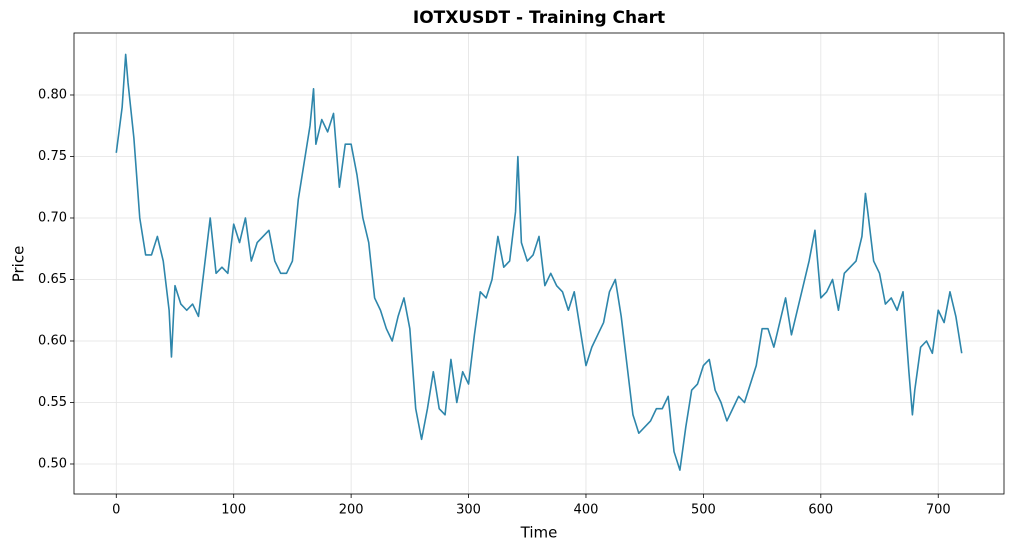  What do you see at coordinates (938, 510) in the screenshot?
I see `x-tick-label: 700` at bounding box center [938, 510].